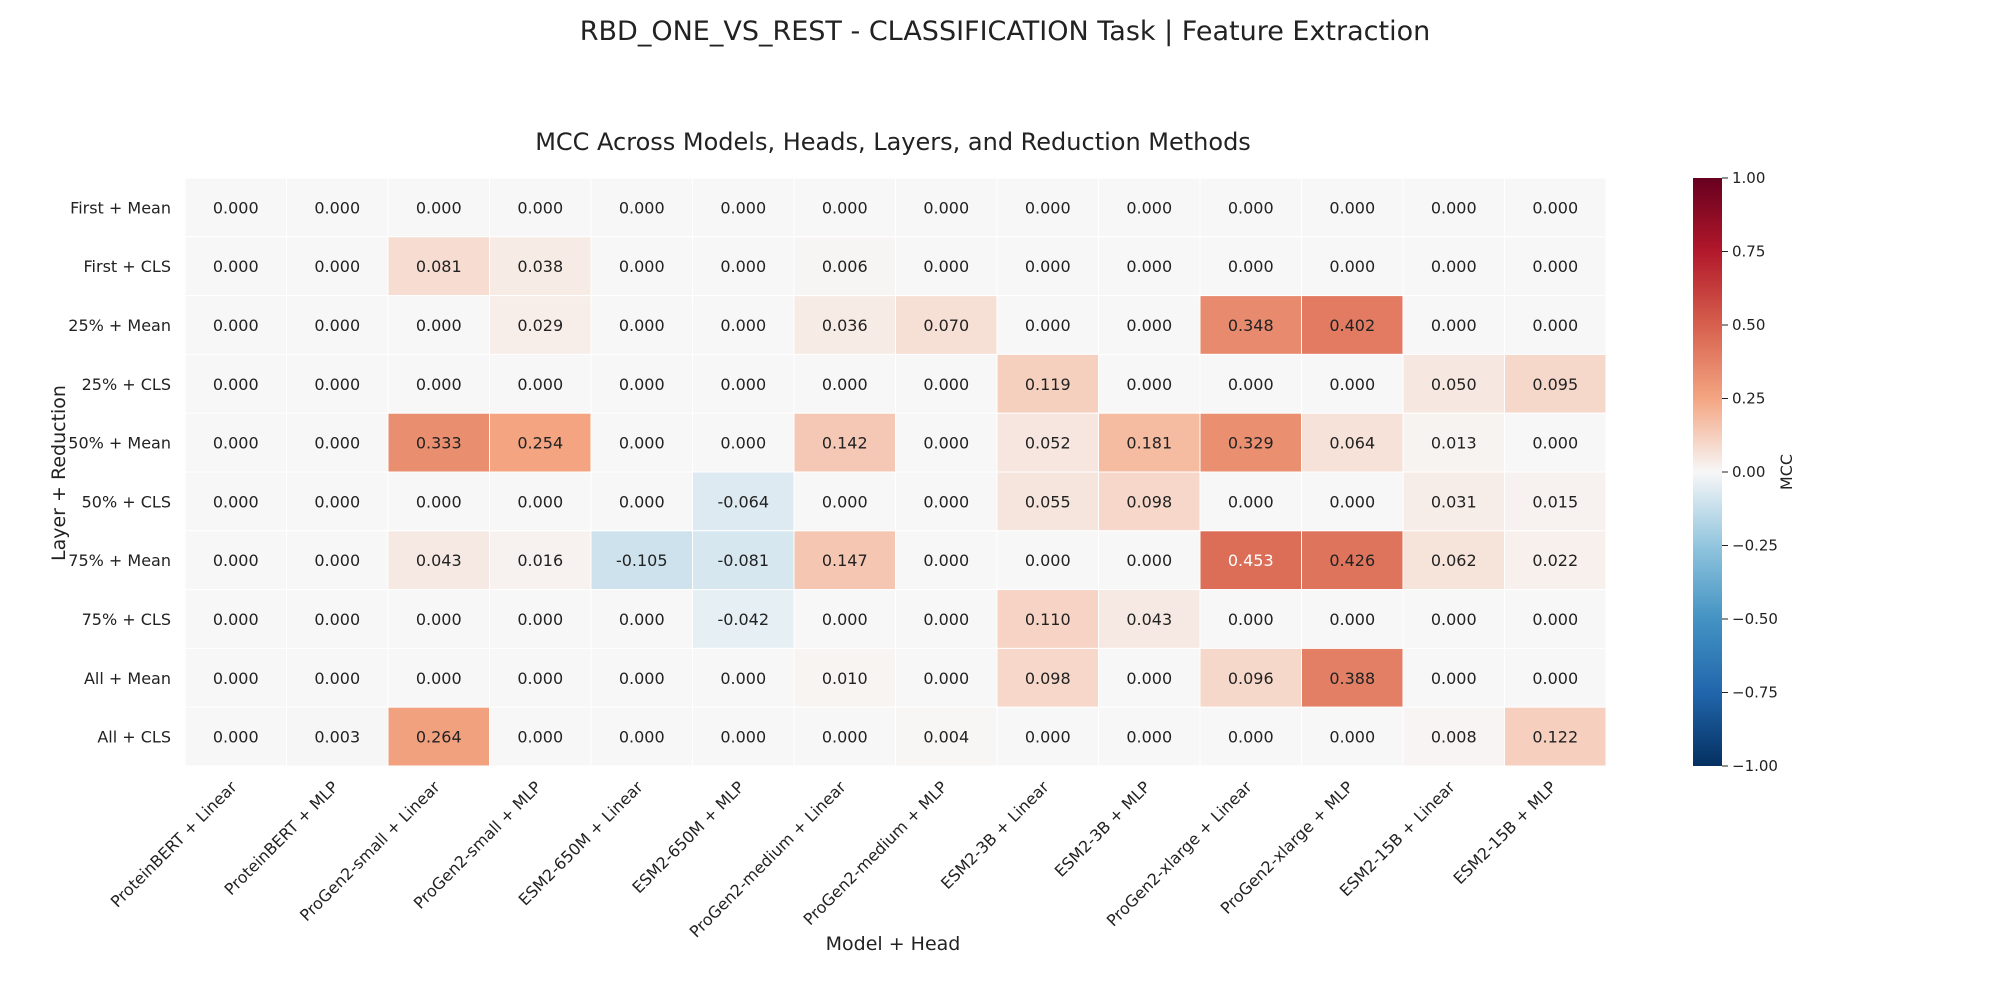 This screenshot has height=1004, width=2000. What do you see at coordinates (995, 835) in the screenshot?
I see `x-tick-label: ESM2-3B + Linear` at bounding box center [995, 835].